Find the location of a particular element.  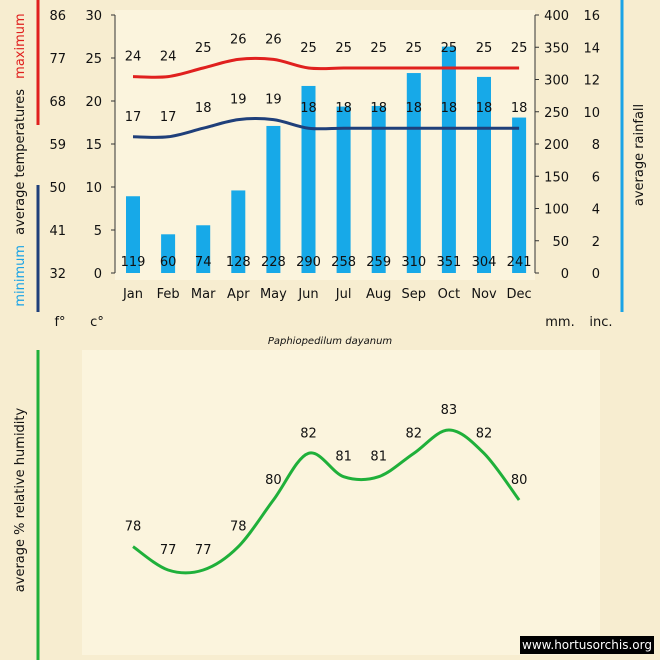

f-axis-tick-label: 59 is located at coordinates (57, 145).